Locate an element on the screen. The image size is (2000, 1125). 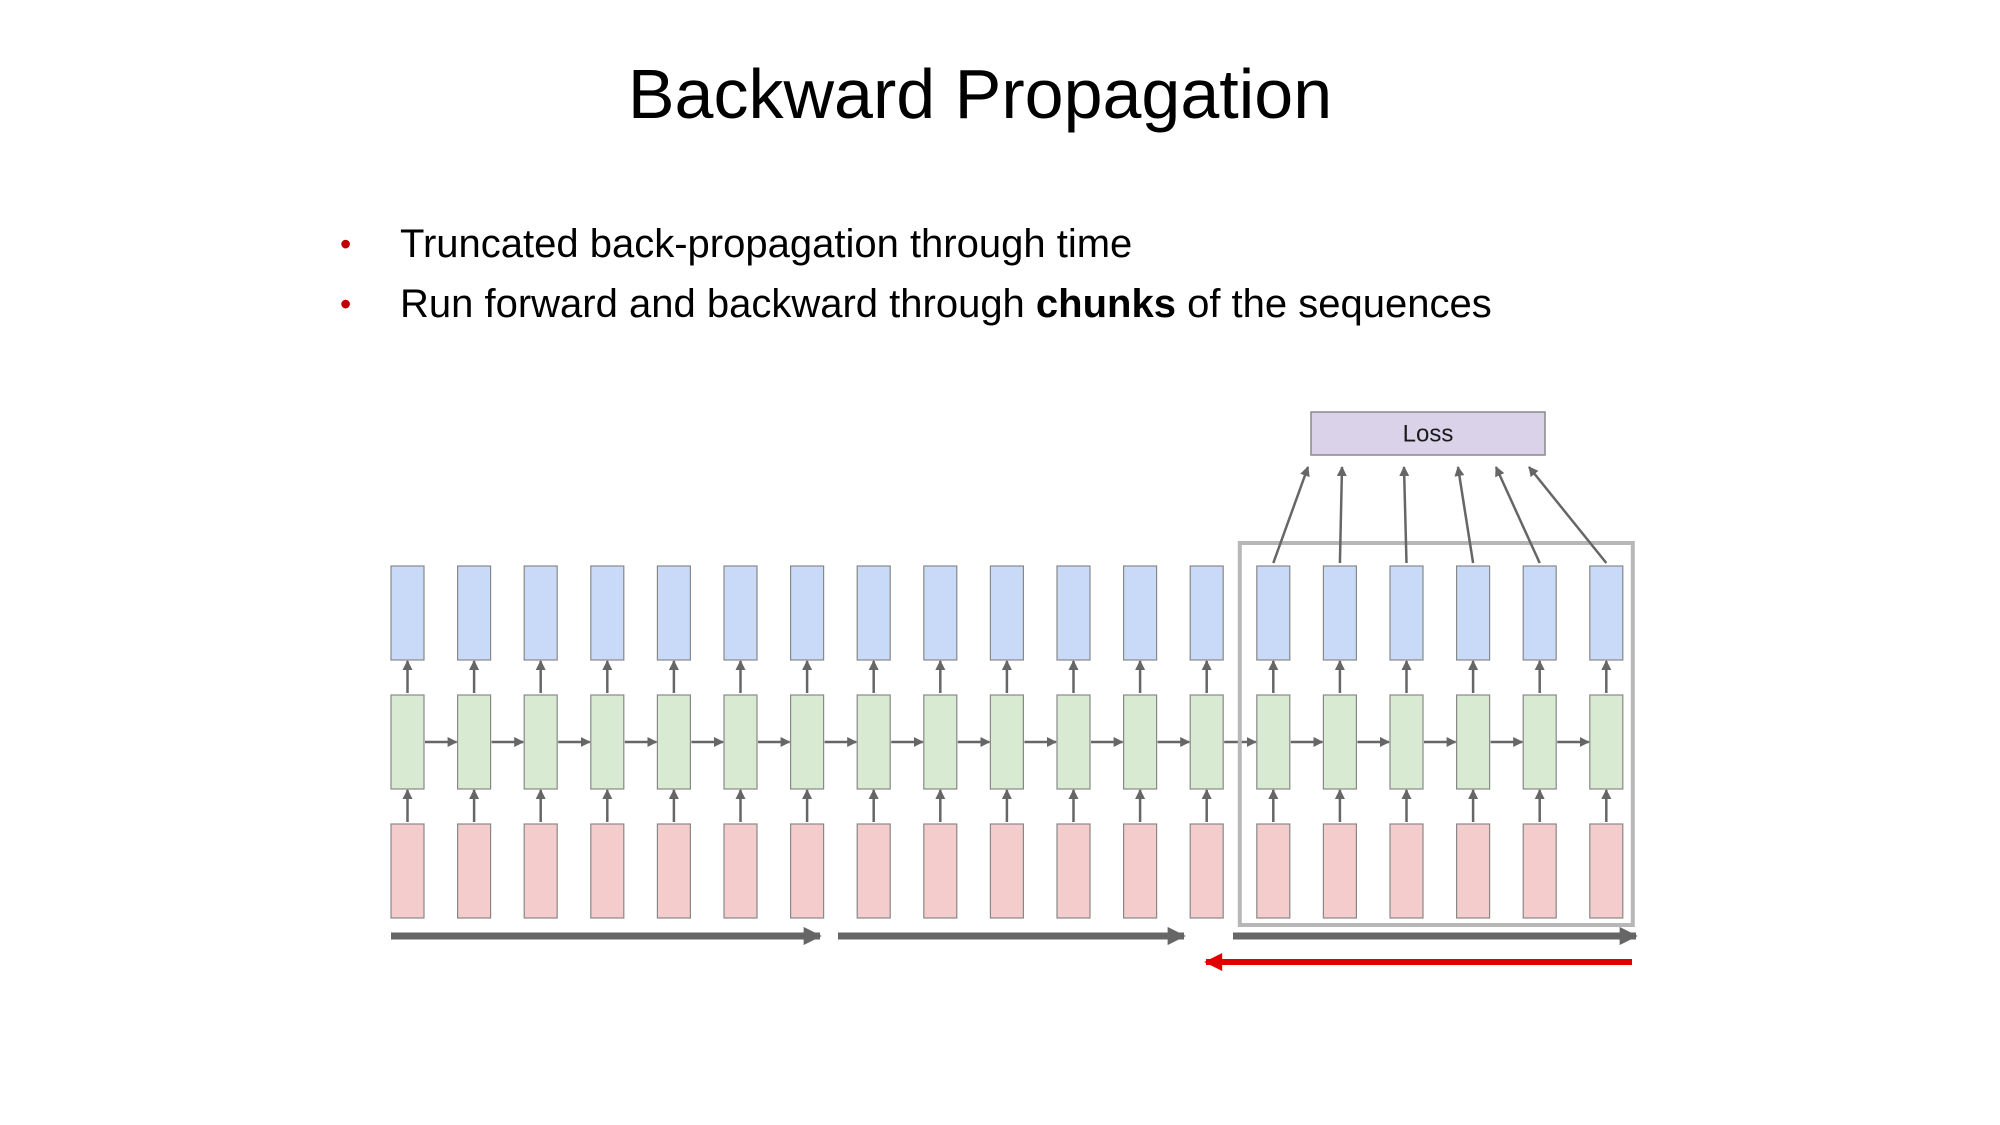
chunk-highlight-box is located at coordinates (1436, 734).